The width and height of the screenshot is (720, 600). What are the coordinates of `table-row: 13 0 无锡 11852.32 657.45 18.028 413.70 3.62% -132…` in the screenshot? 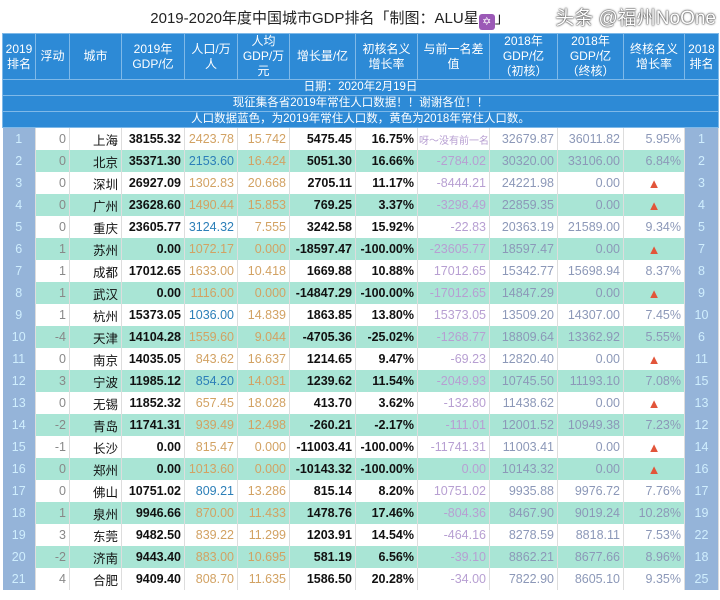 It's located at (360, 403).